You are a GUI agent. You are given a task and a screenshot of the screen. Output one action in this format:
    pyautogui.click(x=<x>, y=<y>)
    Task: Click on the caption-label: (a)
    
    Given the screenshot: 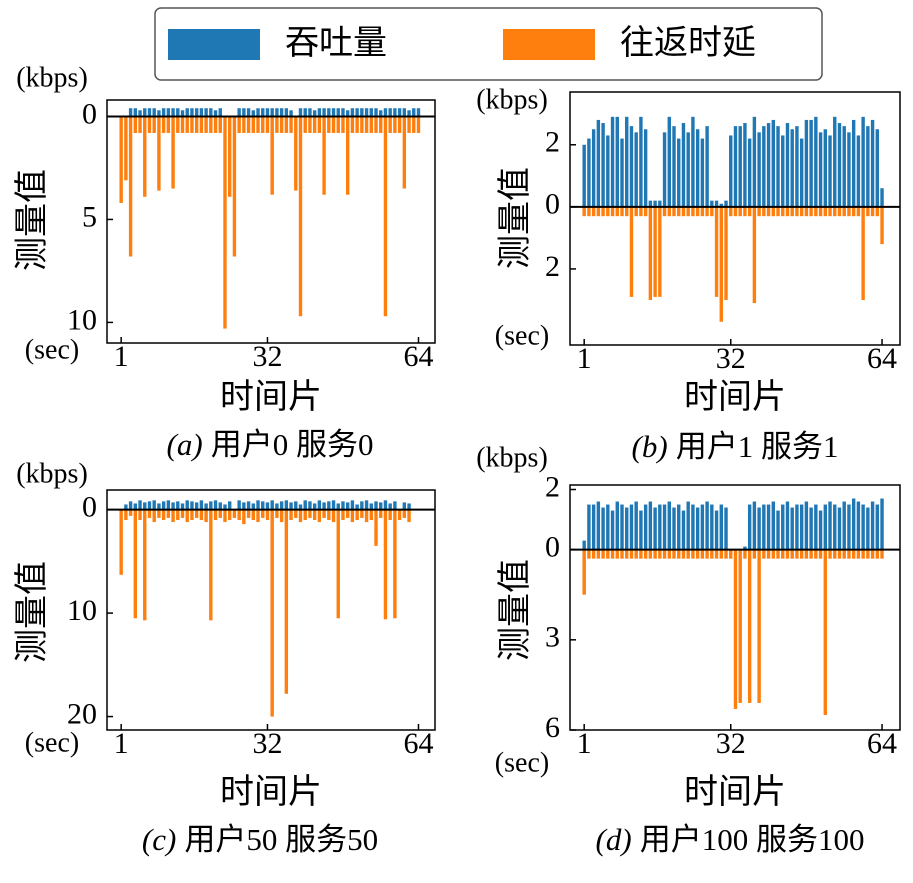 What is the action you would take?
    pyautogui.click(x=185, y=444)
    